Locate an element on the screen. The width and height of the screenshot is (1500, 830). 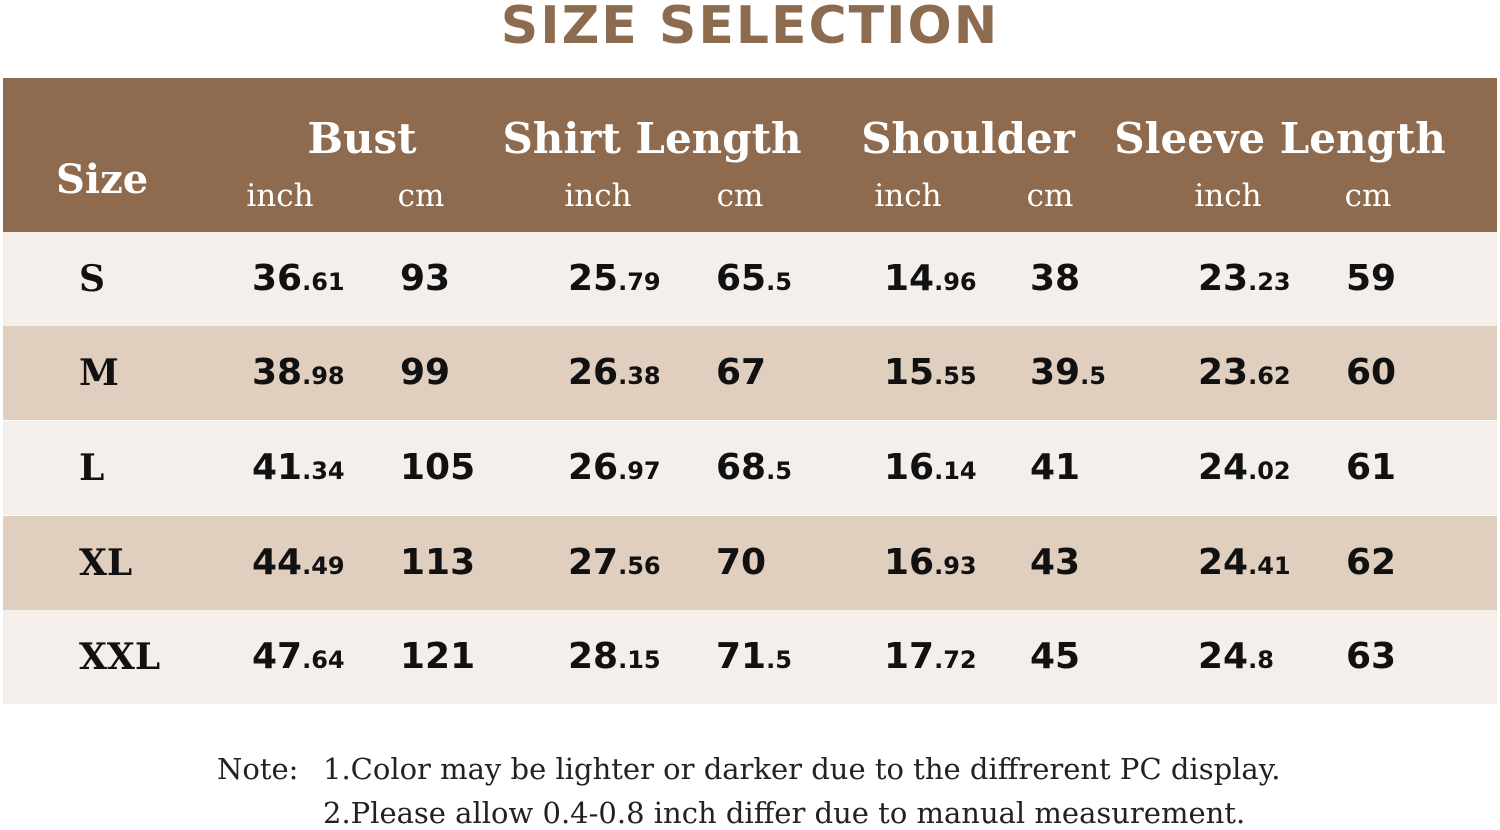
size-cell: XL is located at coordinates (106, 563).